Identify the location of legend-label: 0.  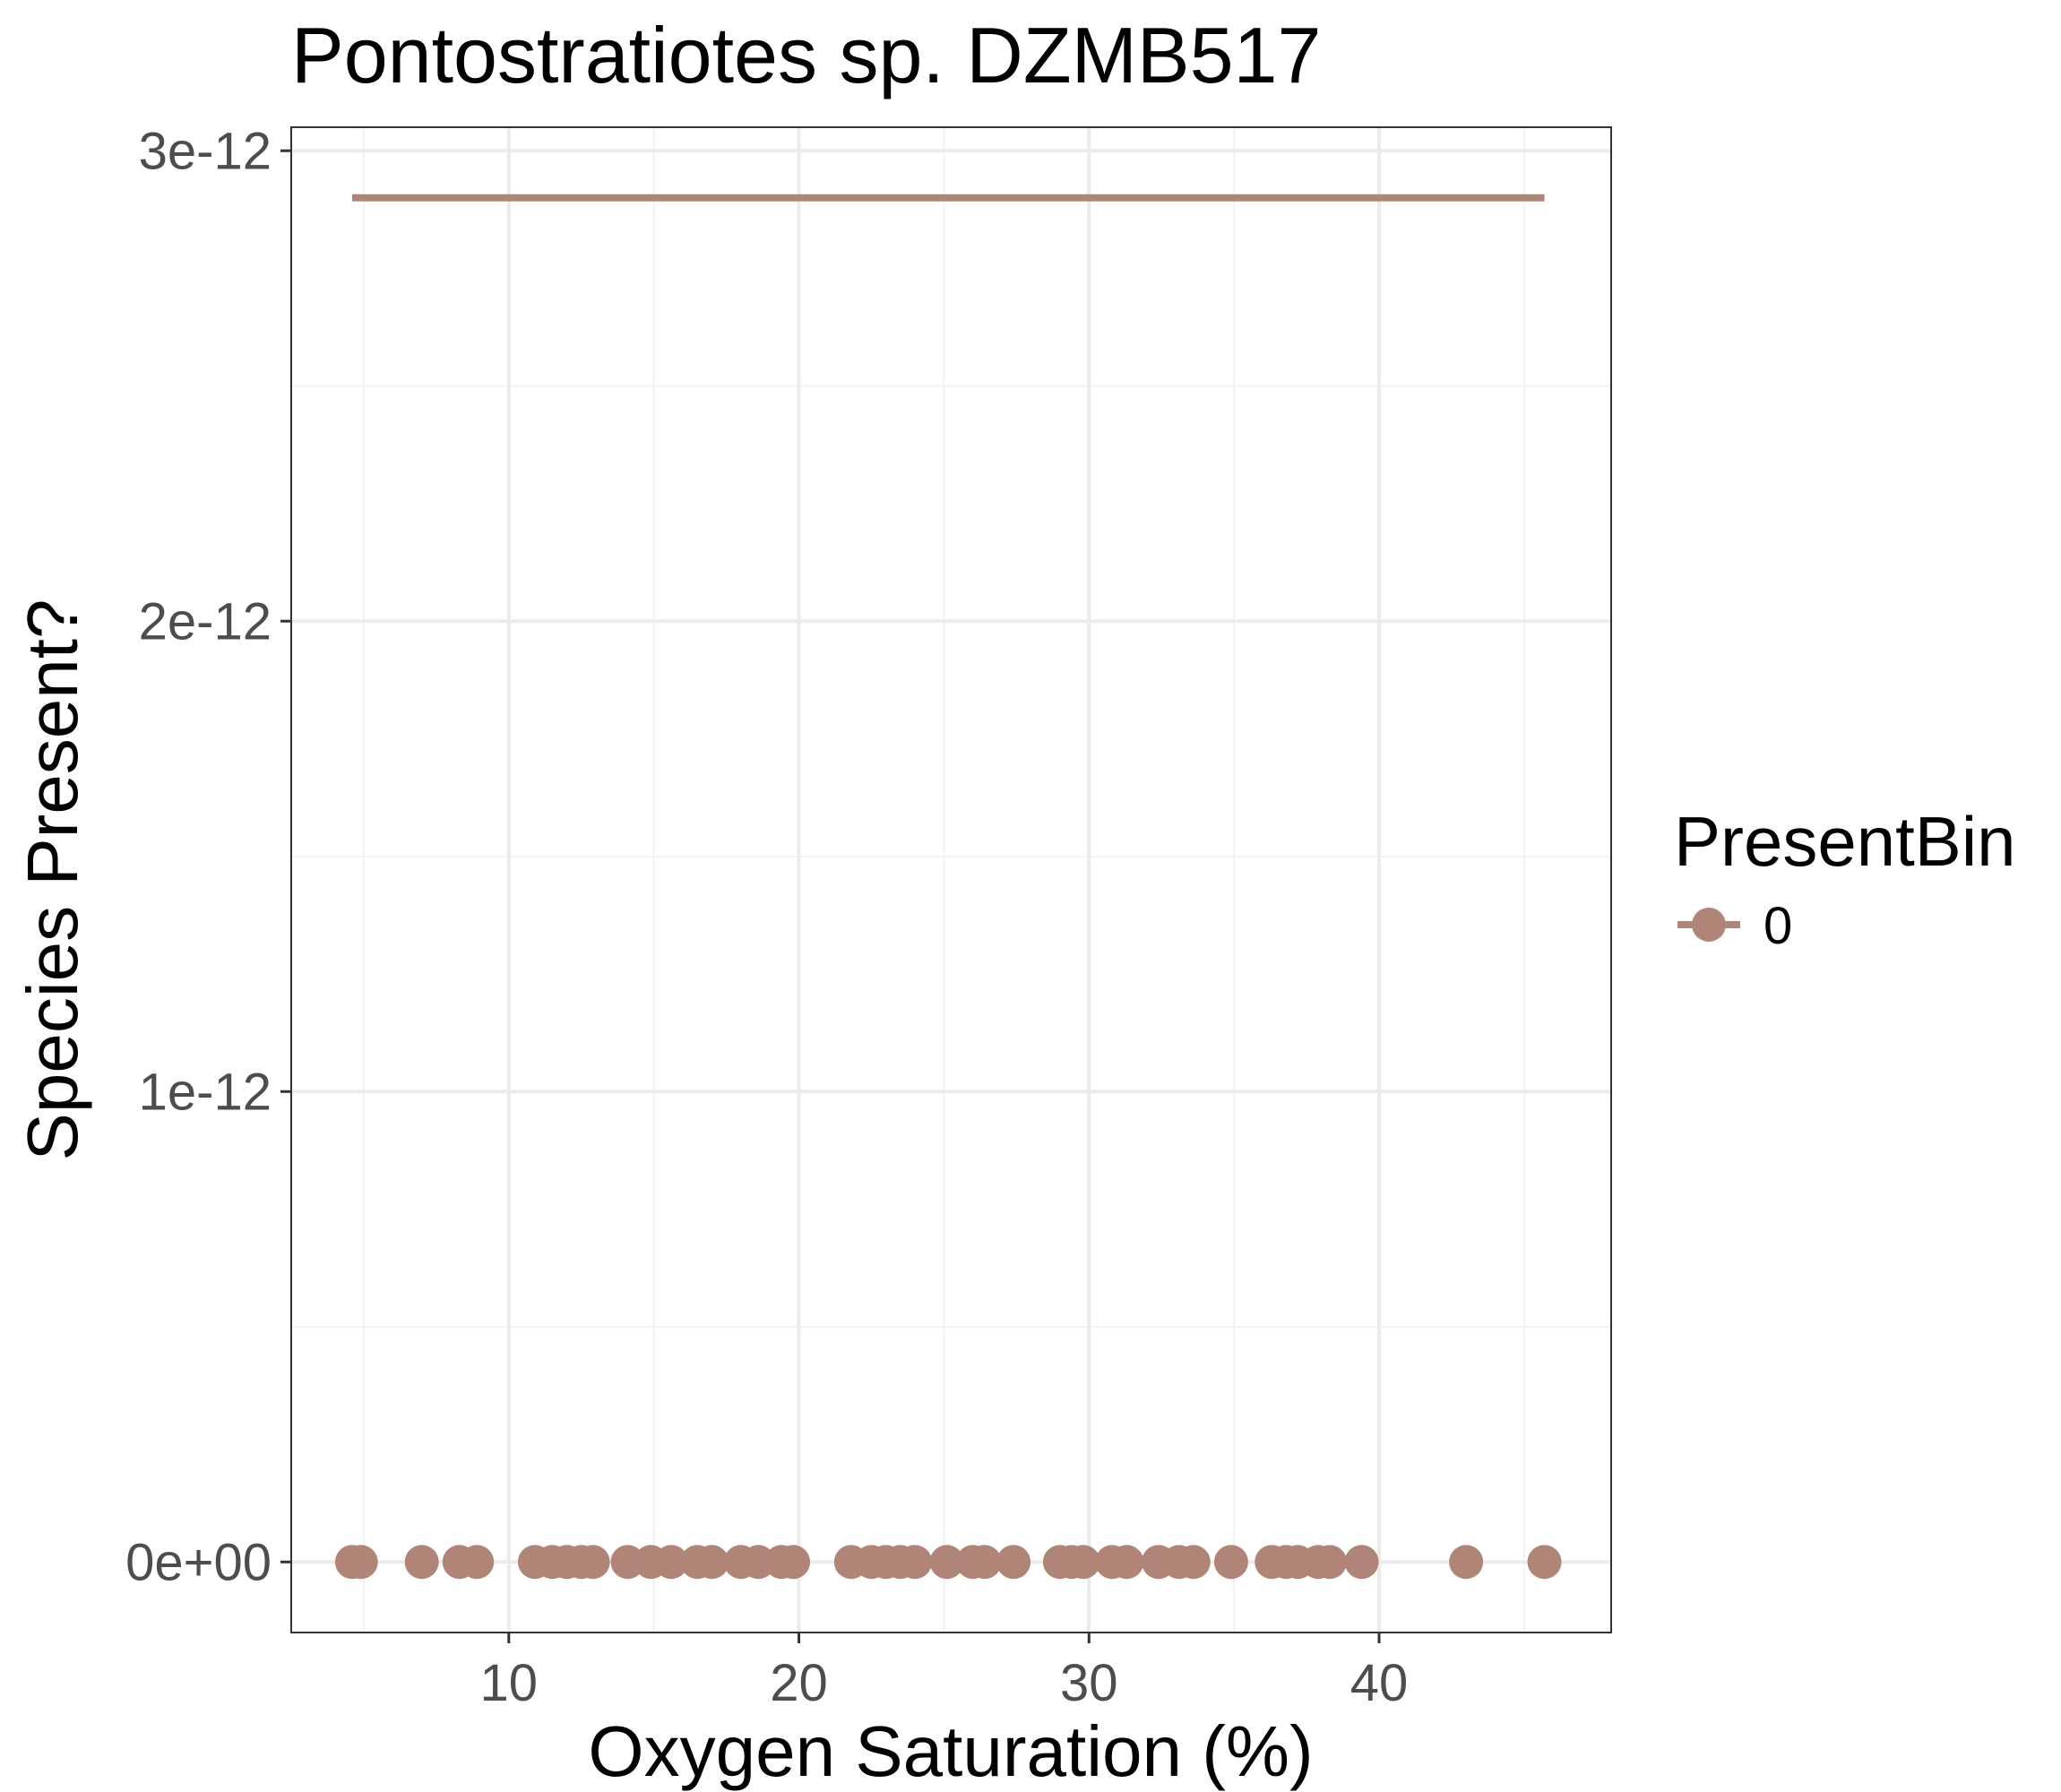
(1777, 926).